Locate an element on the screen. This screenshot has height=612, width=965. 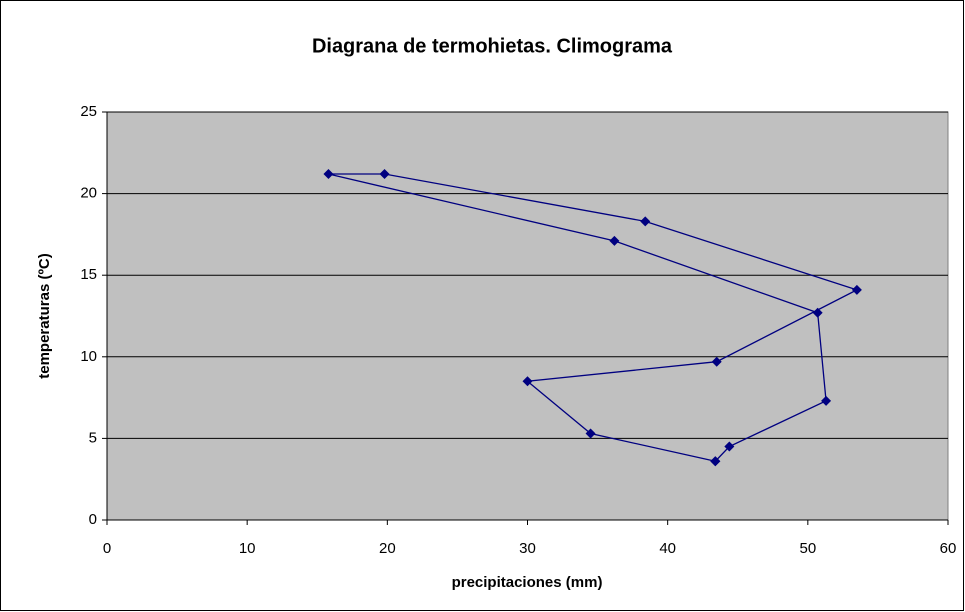
y-tick-label: 15 is located at coordinates (88, 274).